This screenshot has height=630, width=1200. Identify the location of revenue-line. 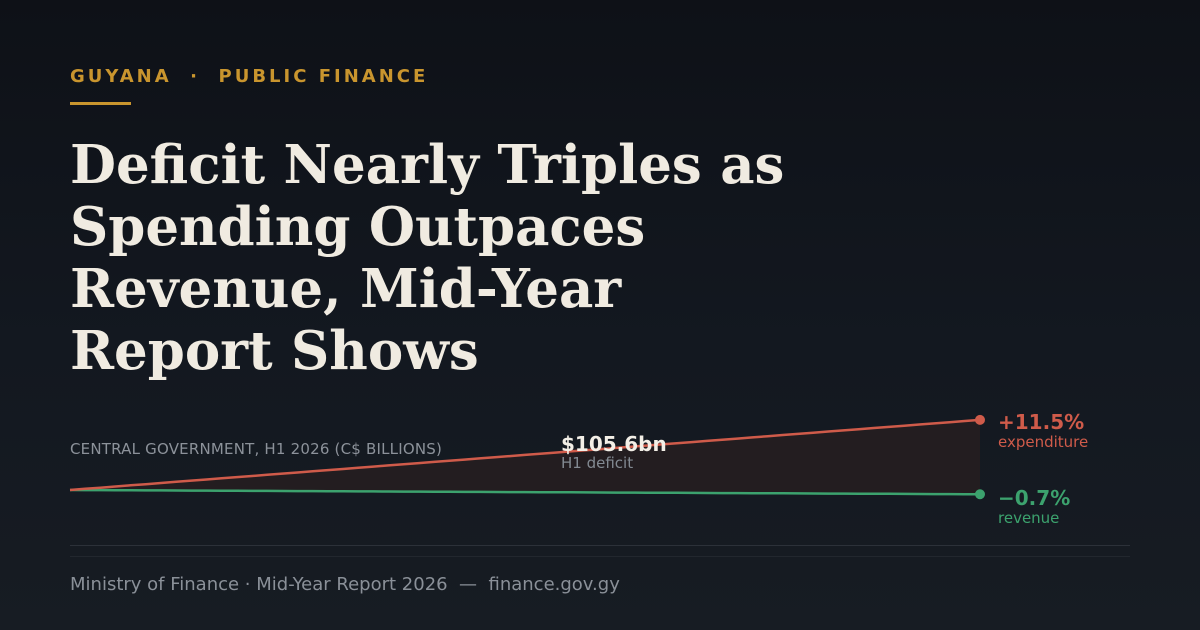
(525, 492).